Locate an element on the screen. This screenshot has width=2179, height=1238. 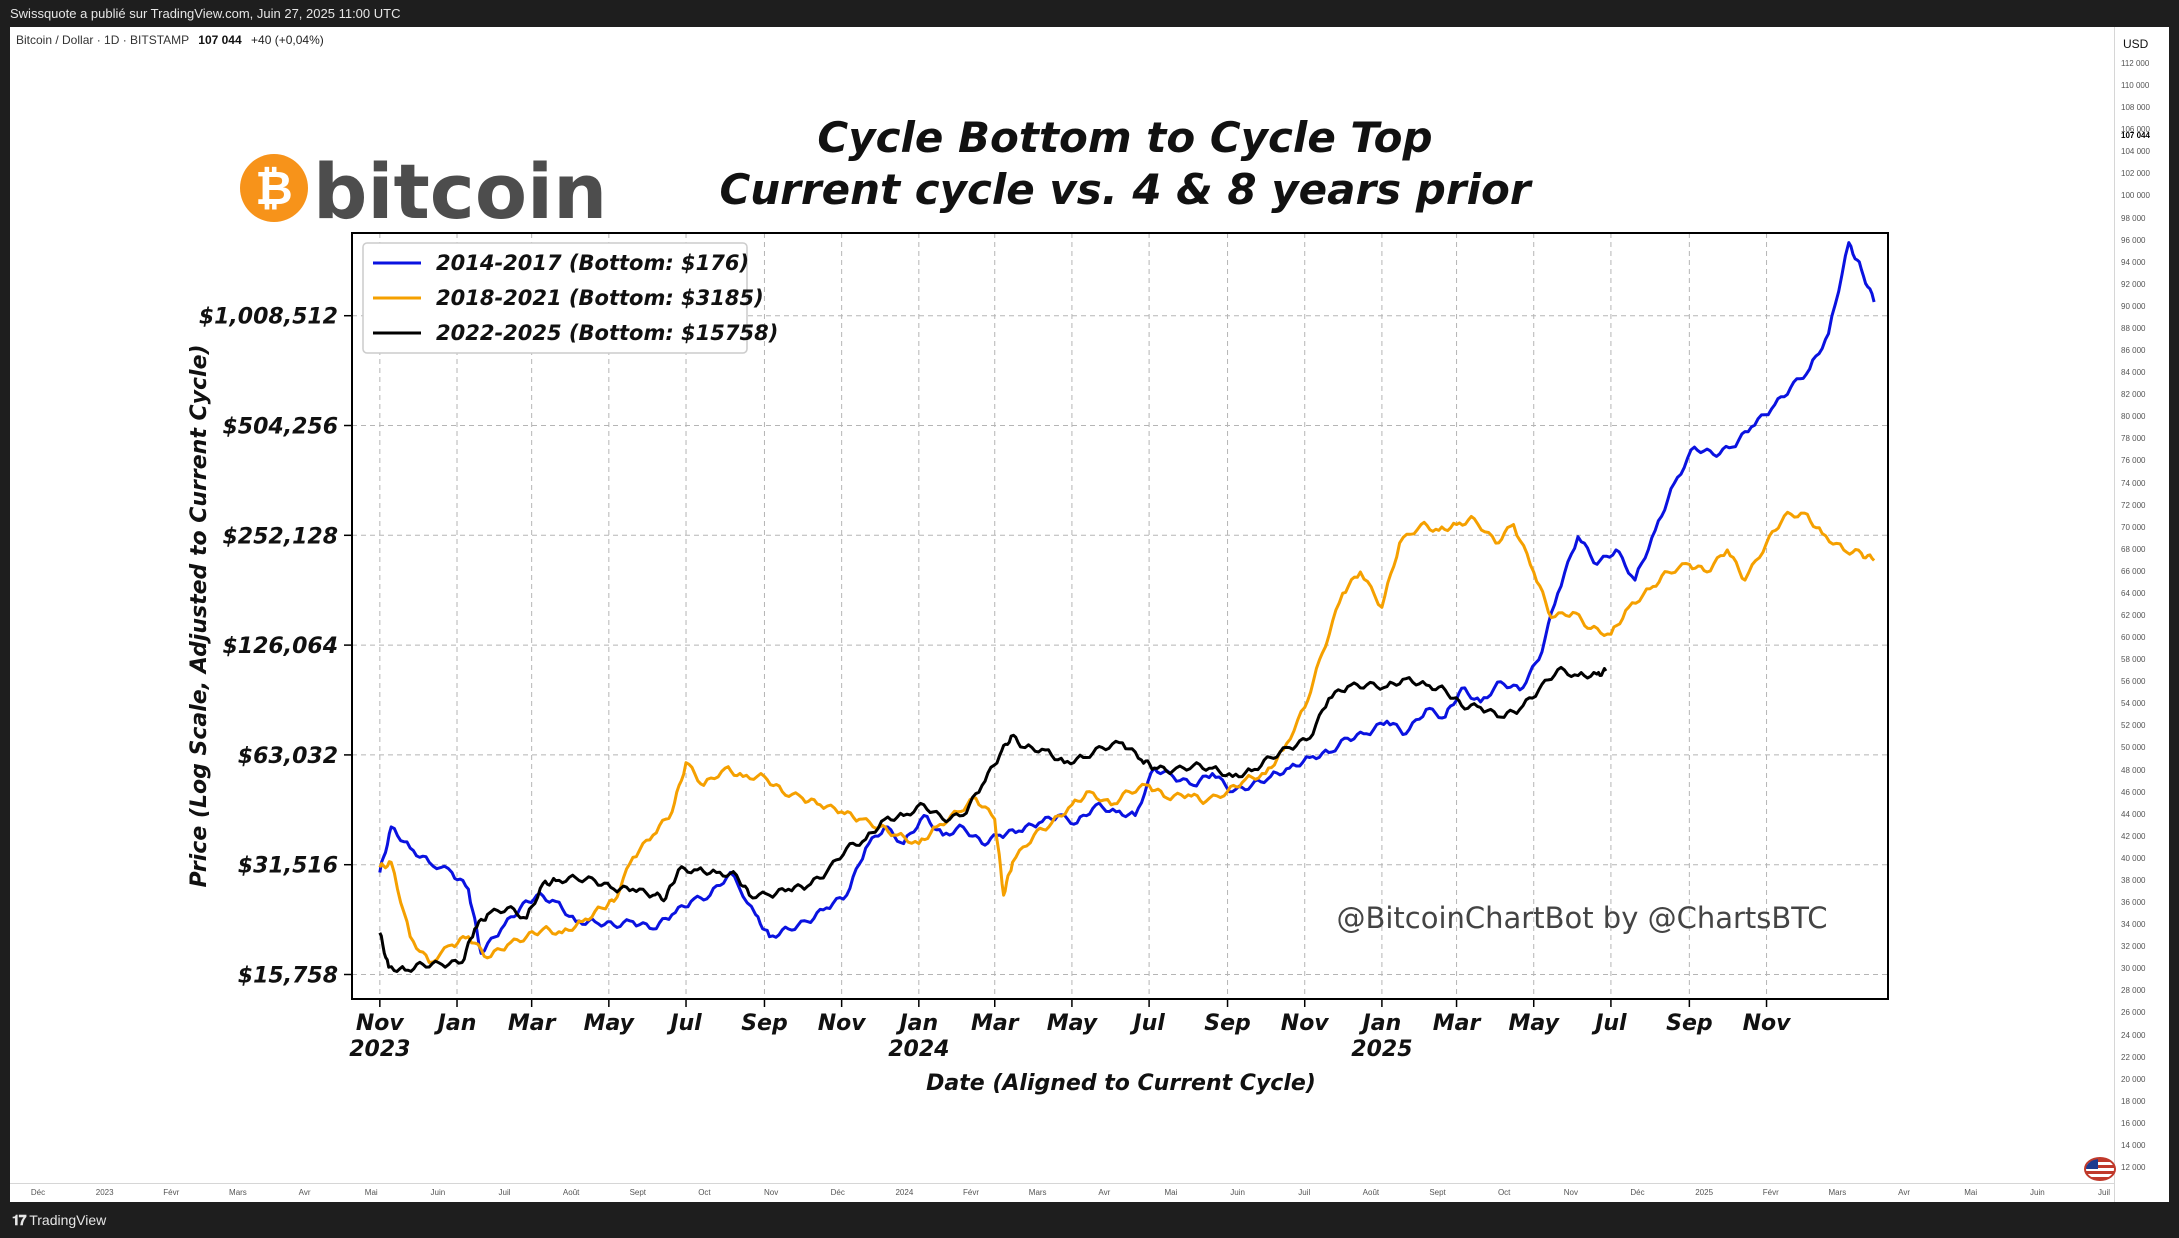
price-axis-tick: 48 000 is located at coordinates (2133, 770).